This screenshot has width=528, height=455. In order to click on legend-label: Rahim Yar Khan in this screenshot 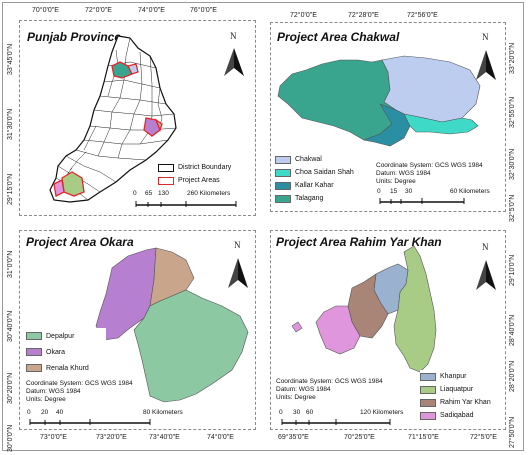, I will do `click(465, 402)`.